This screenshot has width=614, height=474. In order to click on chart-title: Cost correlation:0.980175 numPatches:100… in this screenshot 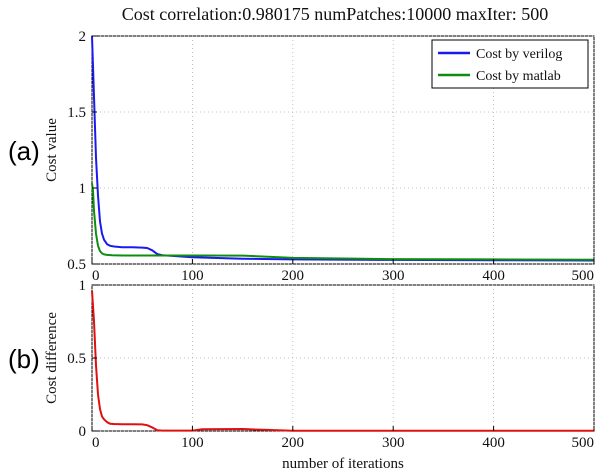, I will do `click(335, 14)`.